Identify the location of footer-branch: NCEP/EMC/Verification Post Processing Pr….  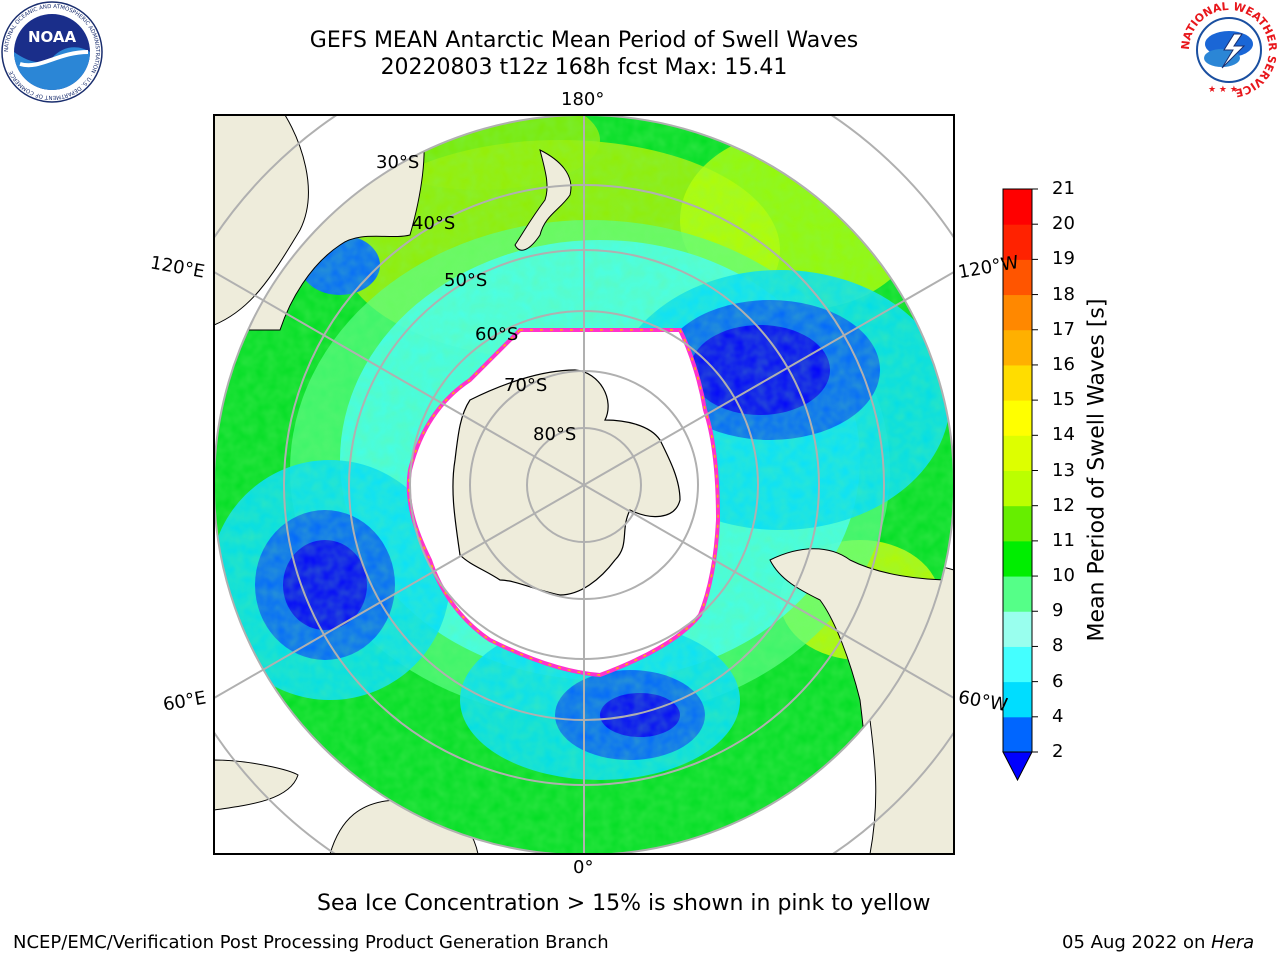
(311, 942).